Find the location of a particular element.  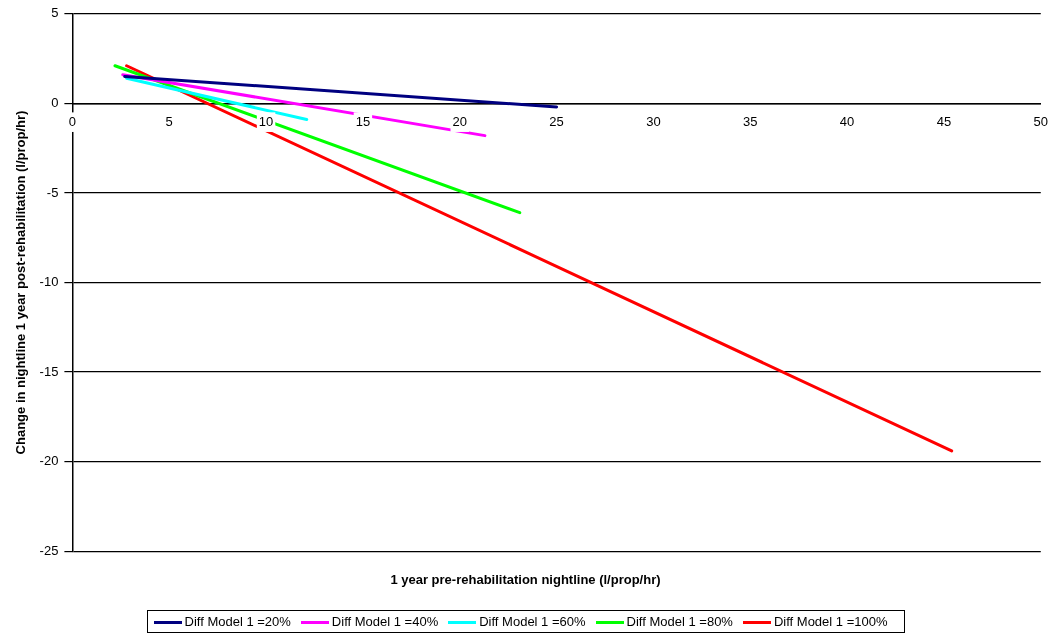

x-tick-label: 30 is located at coordinates (653, 121).